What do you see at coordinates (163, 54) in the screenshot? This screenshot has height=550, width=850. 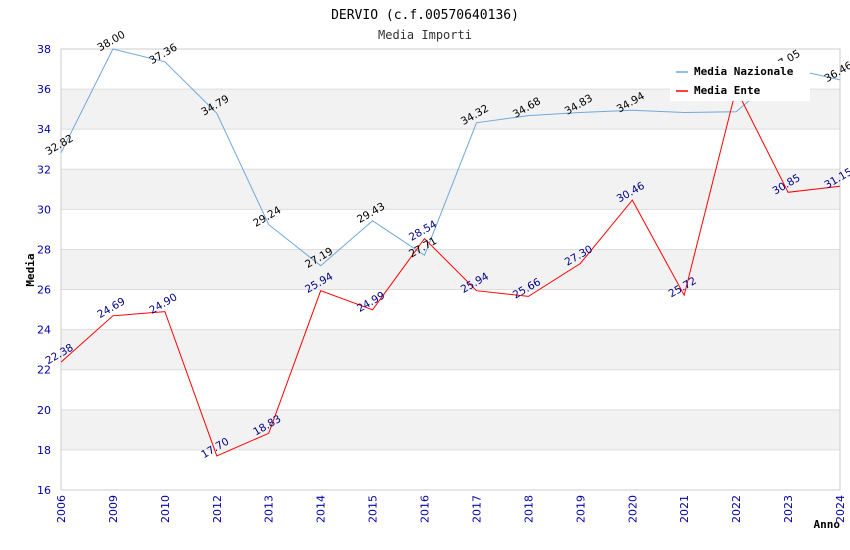 I see `data-label-media-nazionale: 37.36` at bounding box center [163, 54].